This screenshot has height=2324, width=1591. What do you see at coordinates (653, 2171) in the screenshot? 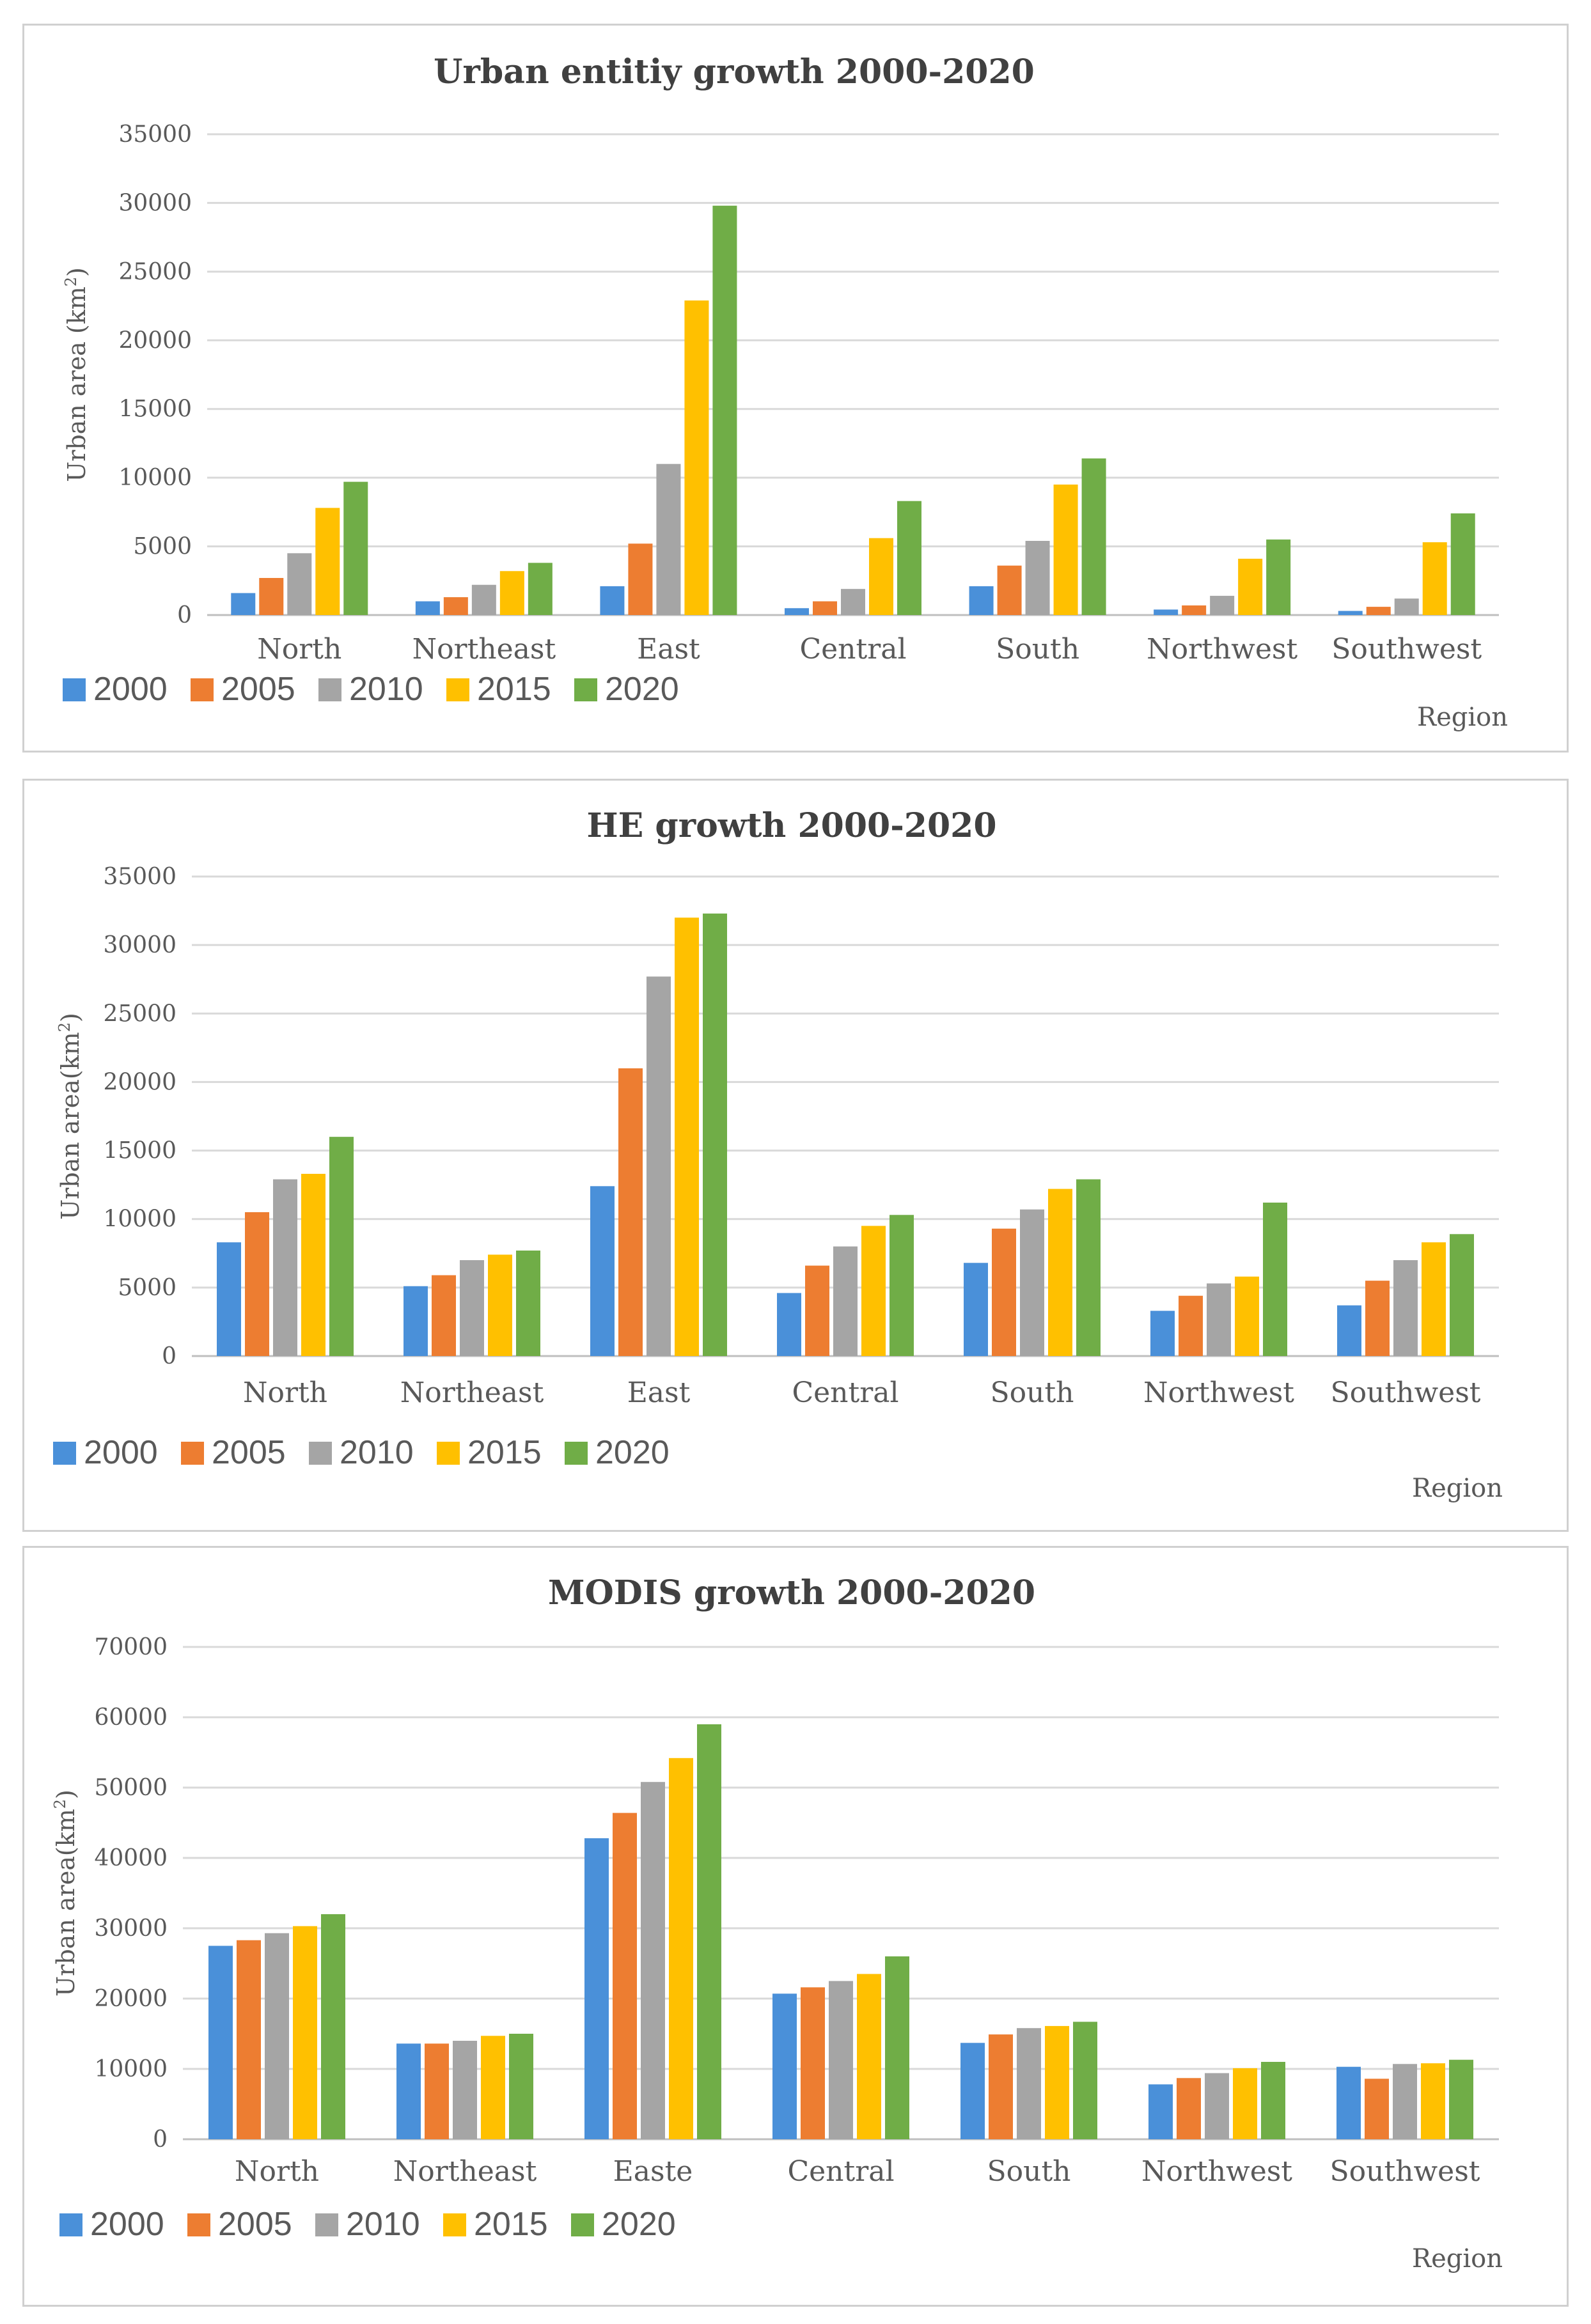
I see `x-category-label: Easte` at bounding box center [653, 2171].